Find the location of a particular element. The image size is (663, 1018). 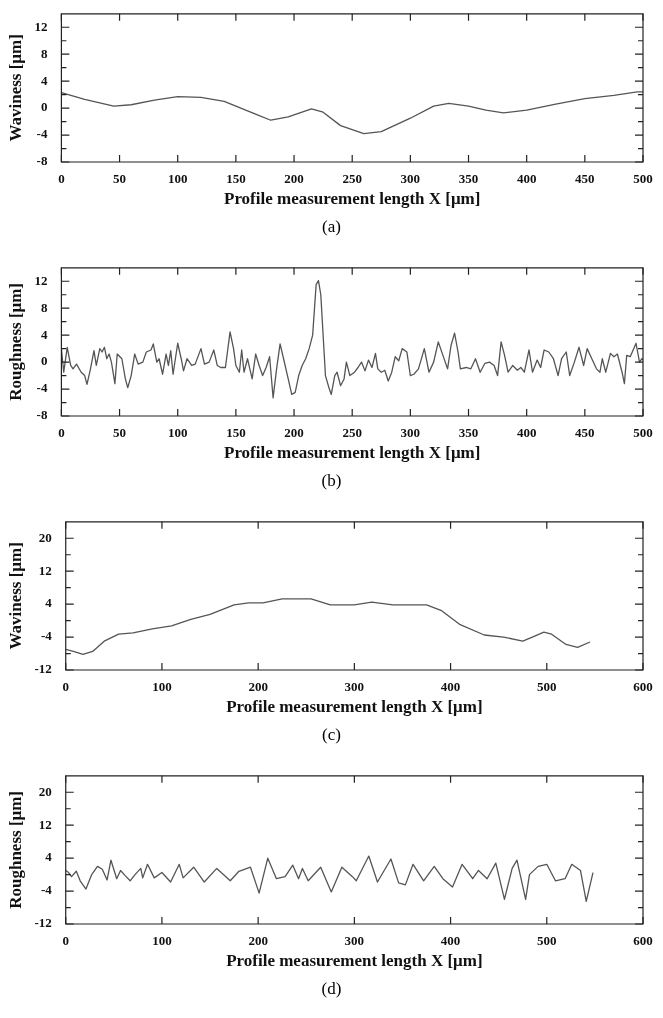

text: (a) is located at coordinates (331, 227).